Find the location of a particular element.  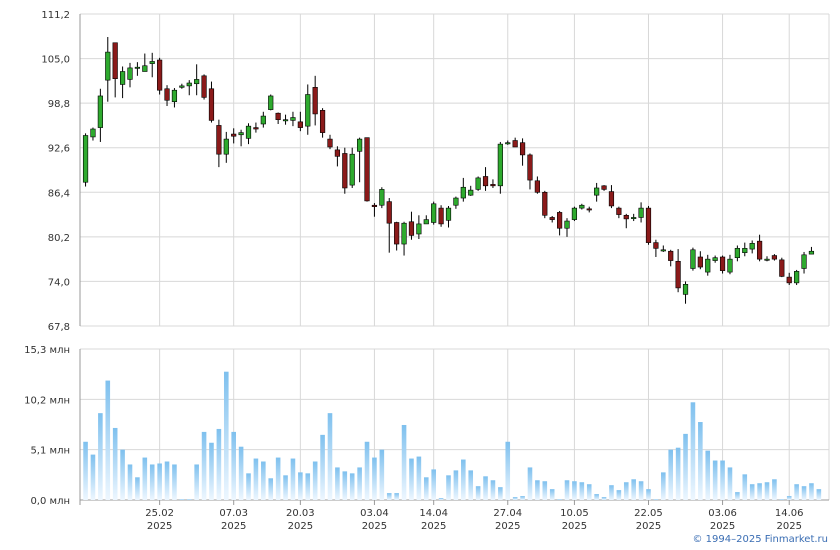

x-tick-date: 14.04 is located at coordinates (433, 513).